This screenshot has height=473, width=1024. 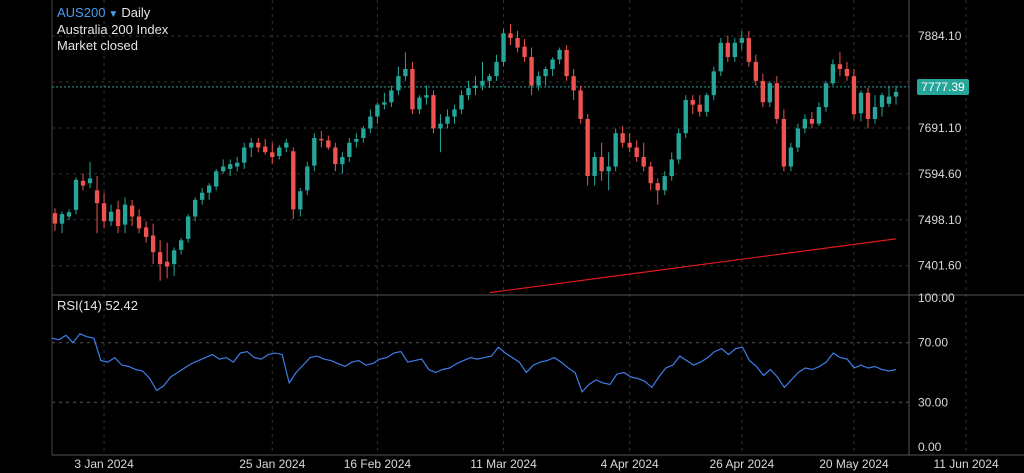 What do you see at coordinates (940, 174) in the screenshot?
I see `price-tick-label: 7594.60` at bounding box center [940, 174].